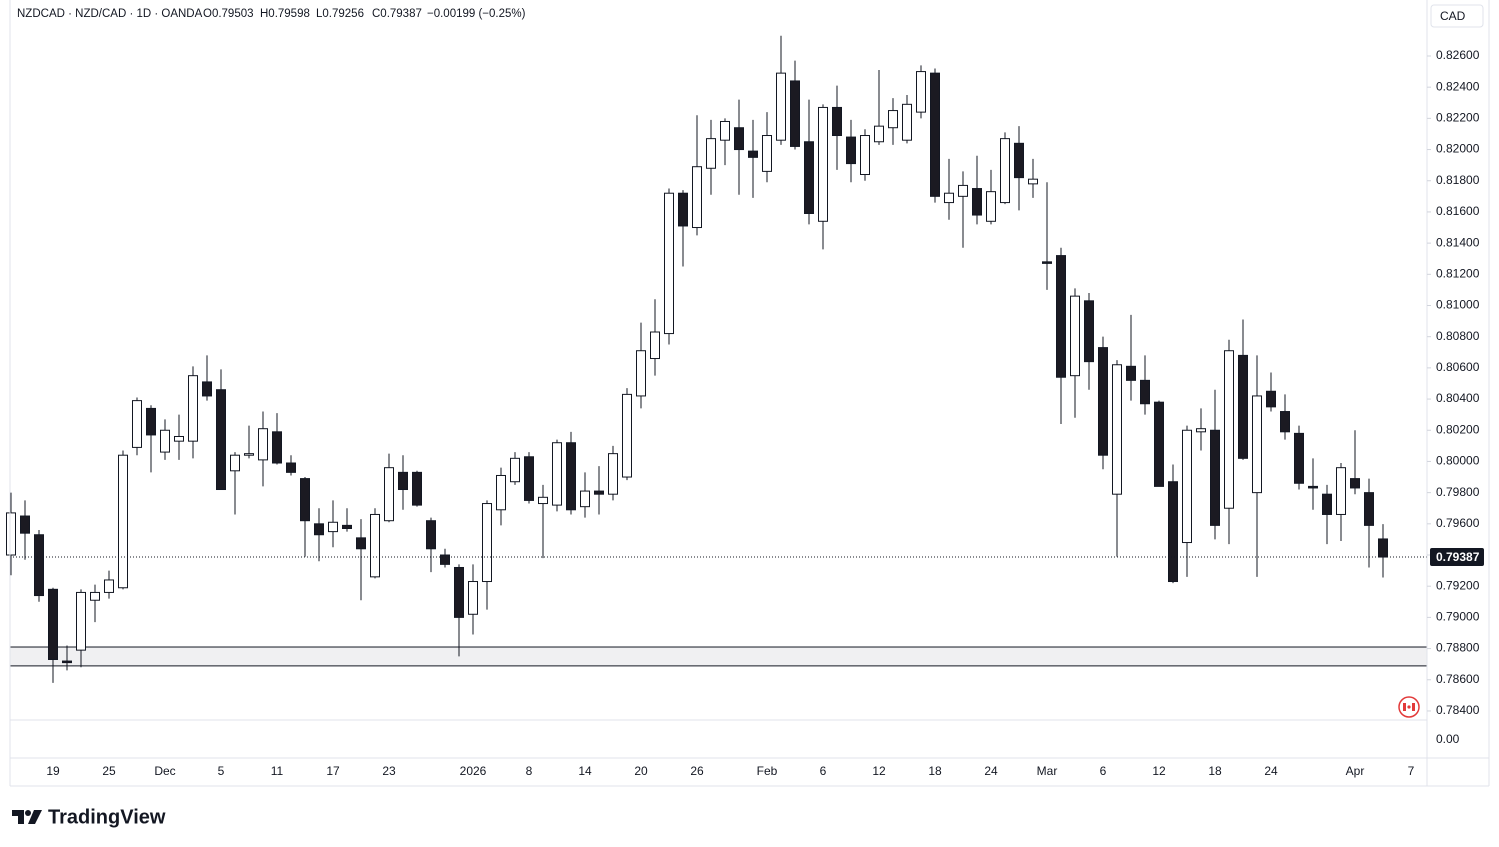 This screenshot has height=847, width=1499. Describe the element at coordinates (1458, 492) in the screenshot. I see `y-tick-label: 0.79800` at that location.